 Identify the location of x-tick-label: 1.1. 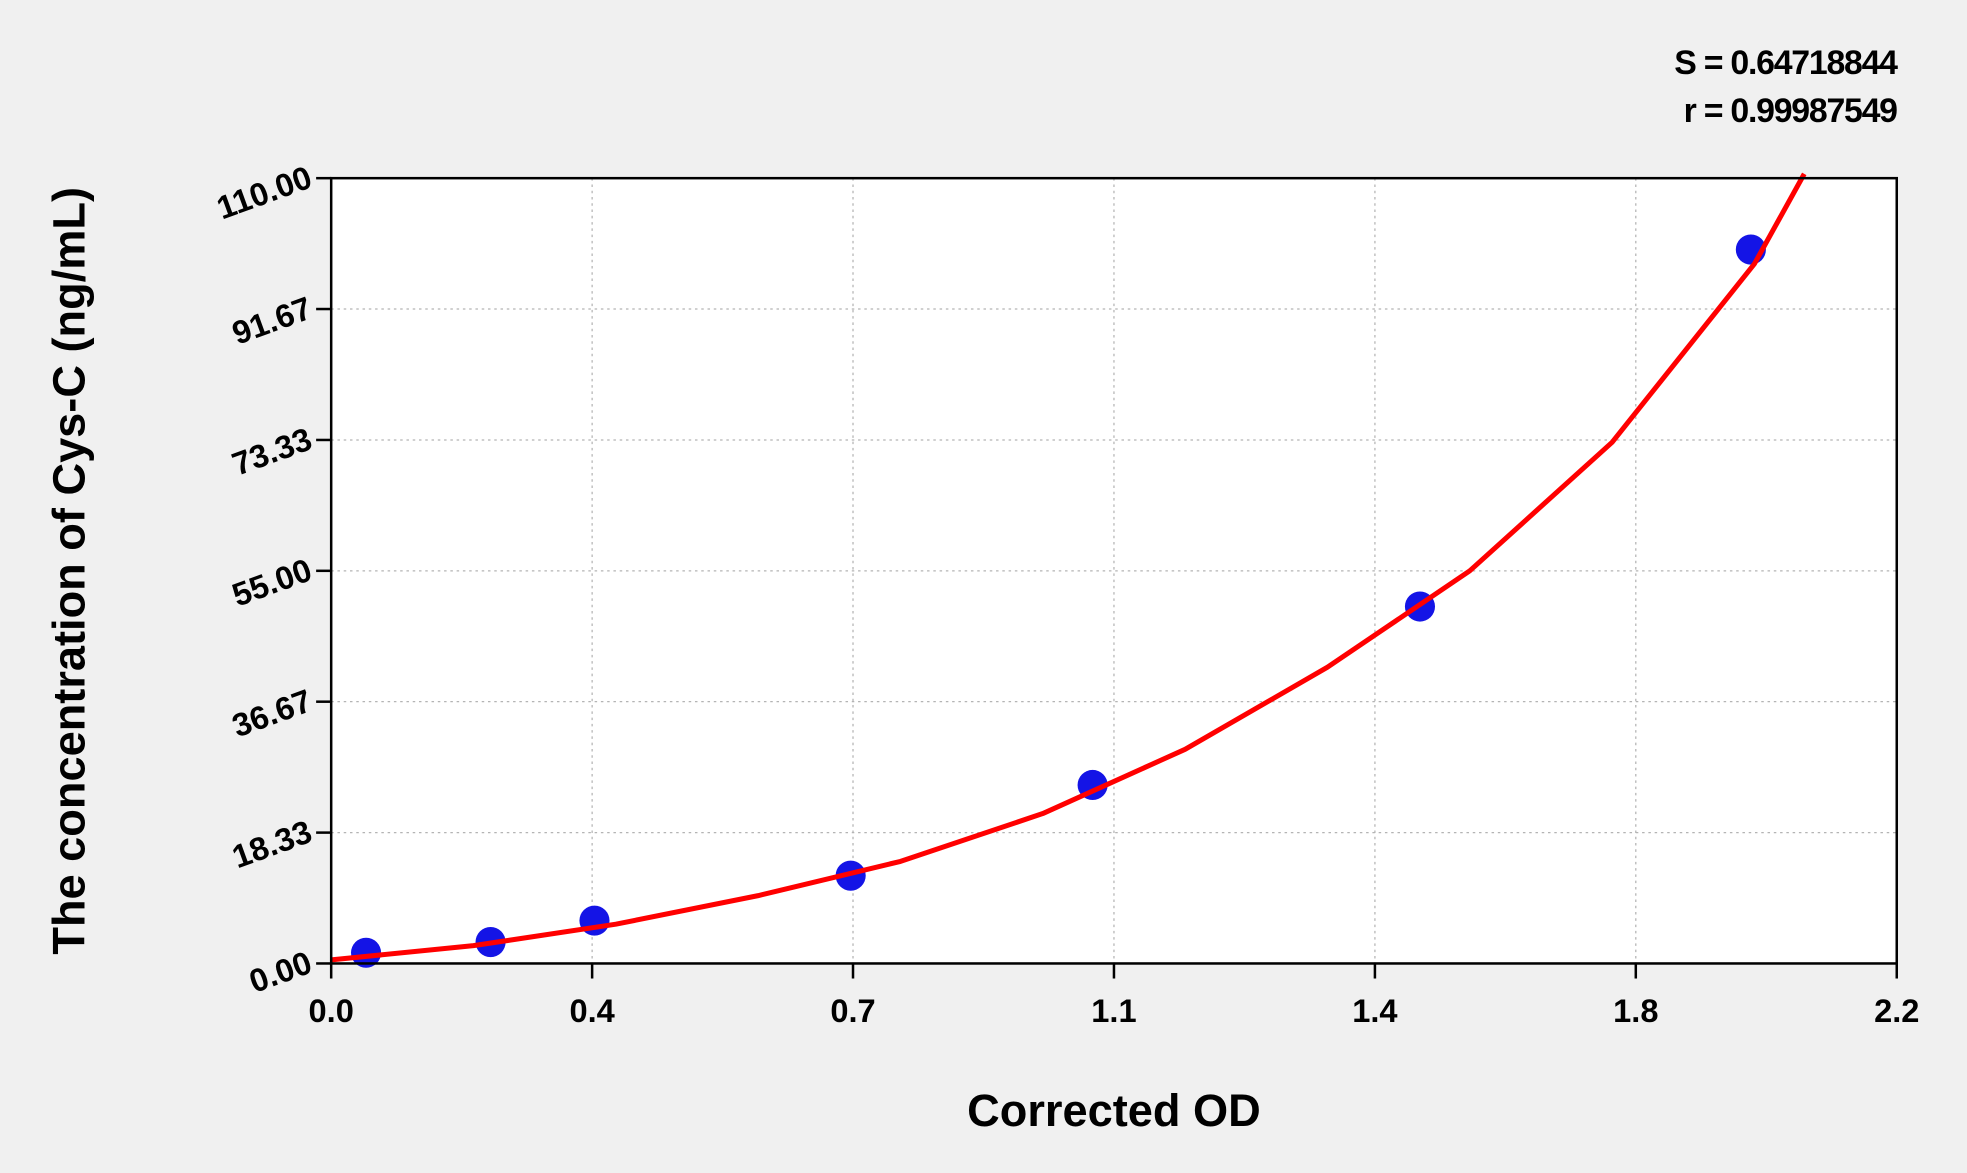
(1113, 1010).